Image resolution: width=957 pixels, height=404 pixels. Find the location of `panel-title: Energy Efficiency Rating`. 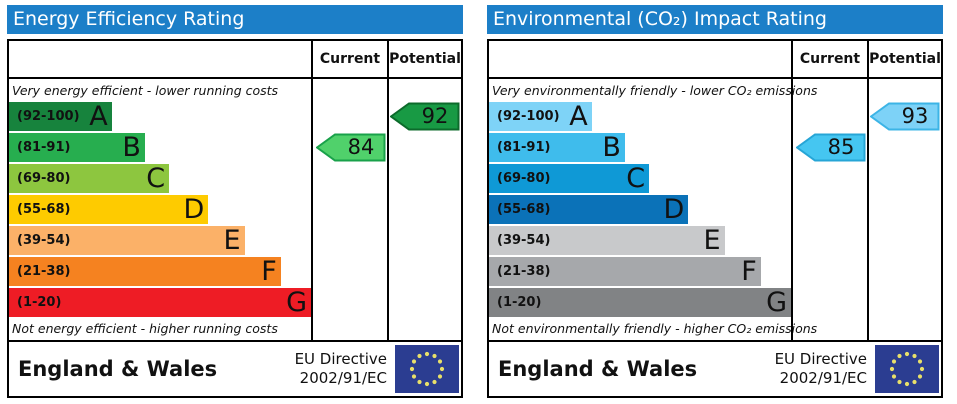

panel-title: Energy Efficiency Rating is located at coordinates (129, 19).